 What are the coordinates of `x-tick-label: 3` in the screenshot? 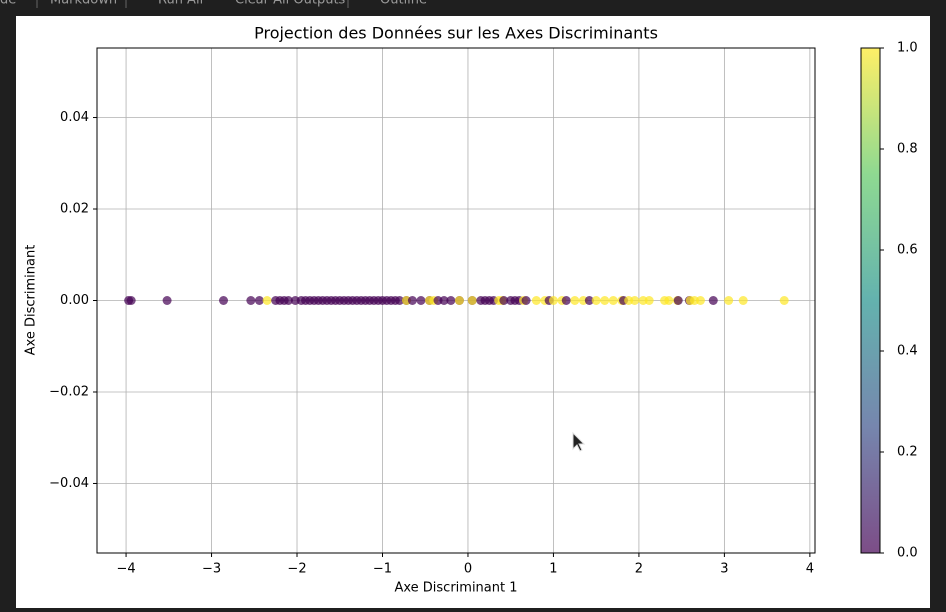 It's located at (724, 569).